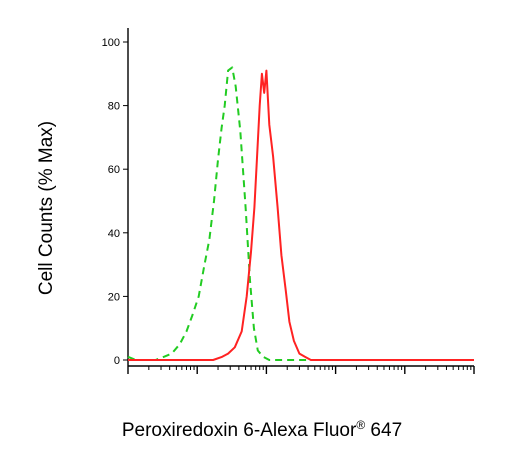 The height and width of the screenshot is (456, 510). What do you see at coordinates (115, 202) in the screenshot?
I see `y-axis-ticks: 0 20 40 60 80 100` at bounding box center [115, 202].